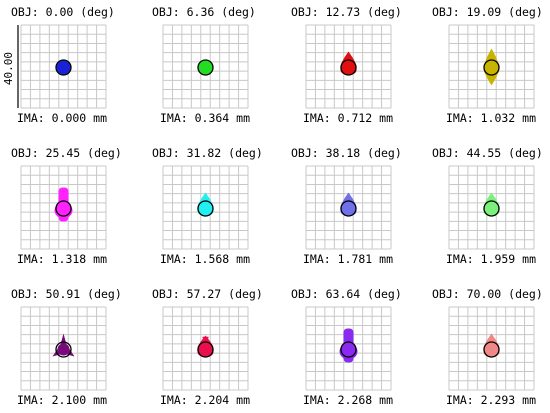  Describe the element at coordinates (205, 259) in the screenshot. I see `ima-label: IMA: 1.568 mm` at that location.